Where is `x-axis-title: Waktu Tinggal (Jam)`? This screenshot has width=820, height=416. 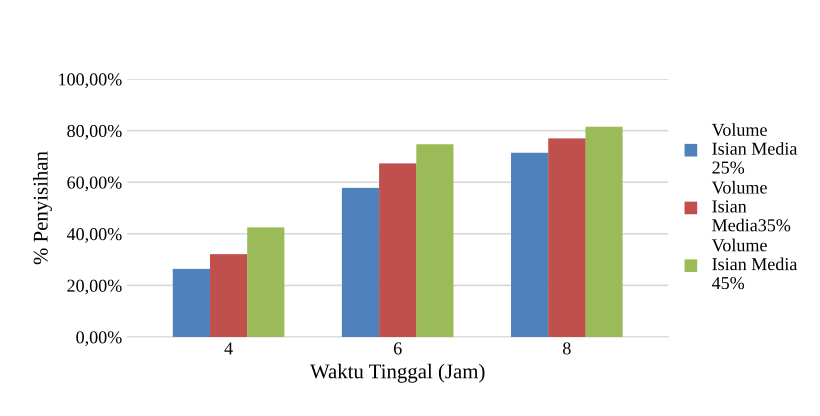
x-axis-title: Waktu Tinggal (Jam) is located at coordinates (397, 373).